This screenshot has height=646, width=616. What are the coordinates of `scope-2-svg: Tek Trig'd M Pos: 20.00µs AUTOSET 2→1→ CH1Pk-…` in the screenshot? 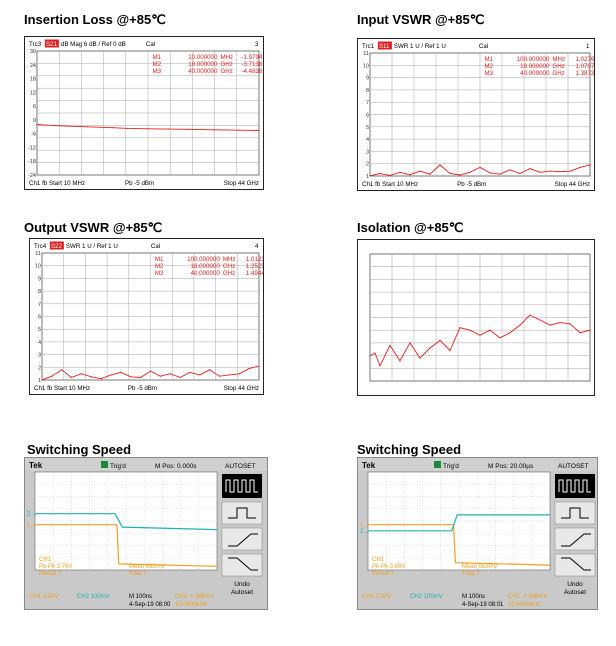 It's located at (477, 533).